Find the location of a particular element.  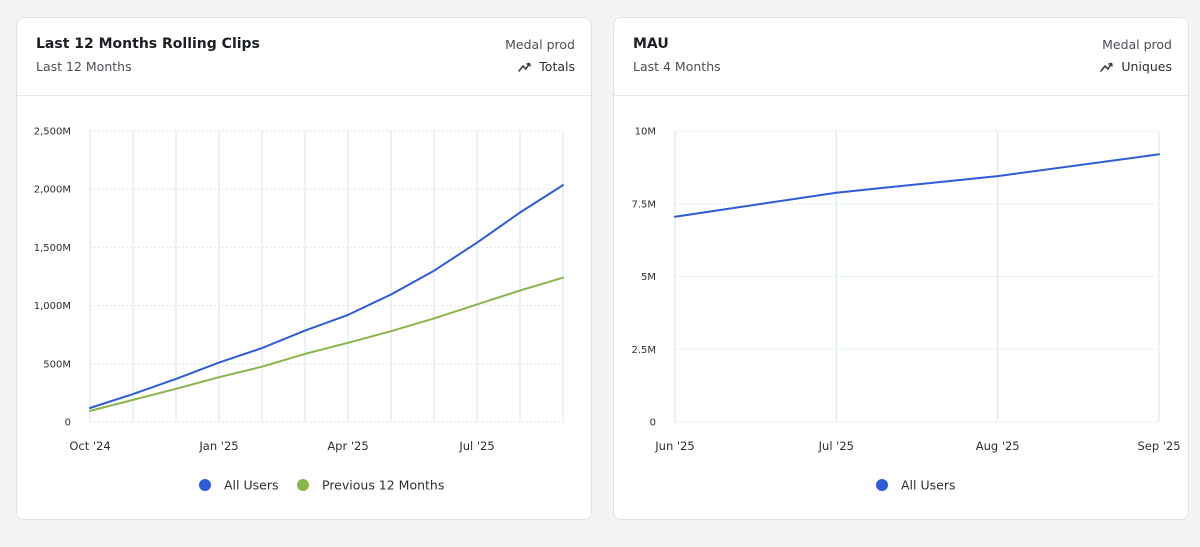

x-tick-label: Jan '25 is located at coordinates (218, 446).